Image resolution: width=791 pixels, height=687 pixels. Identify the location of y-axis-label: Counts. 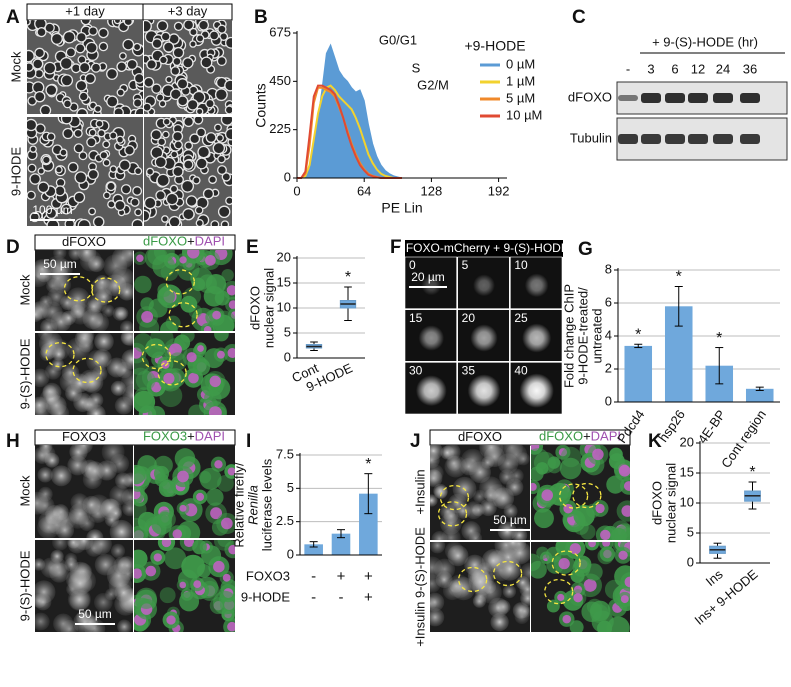
(261, 105).